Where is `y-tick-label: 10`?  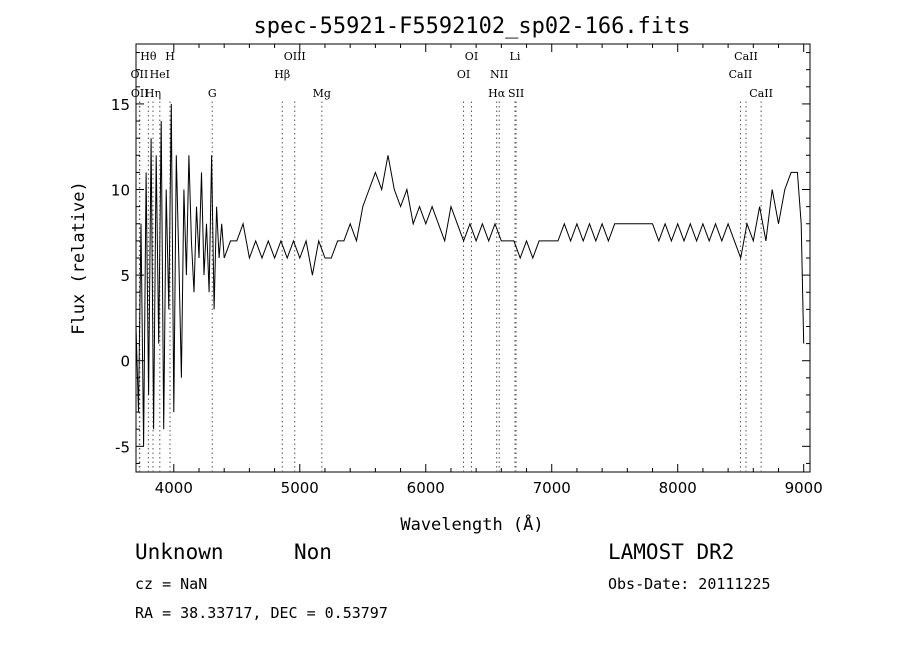 y-tick-label: 10 is located at coordinates (120, 191).